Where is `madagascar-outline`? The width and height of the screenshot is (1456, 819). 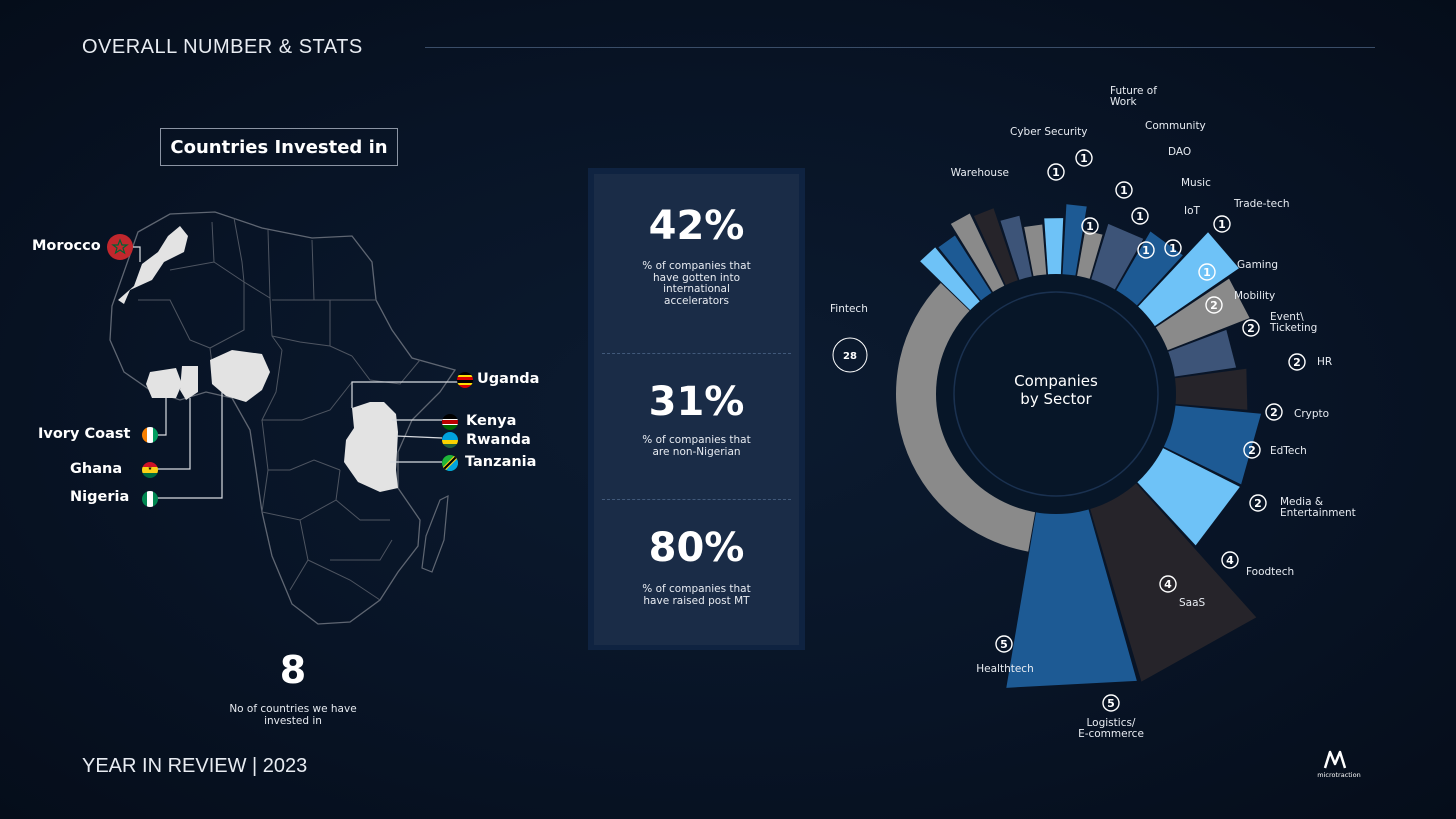 madagascar-outline is located at coordinates (435, 533).